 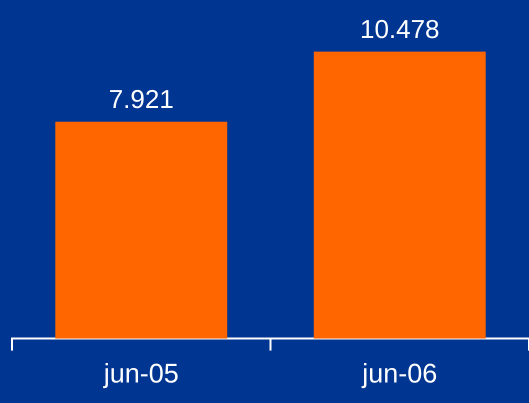 I want to click on x-tick-label: jun-06, so click(x=399, y=373).